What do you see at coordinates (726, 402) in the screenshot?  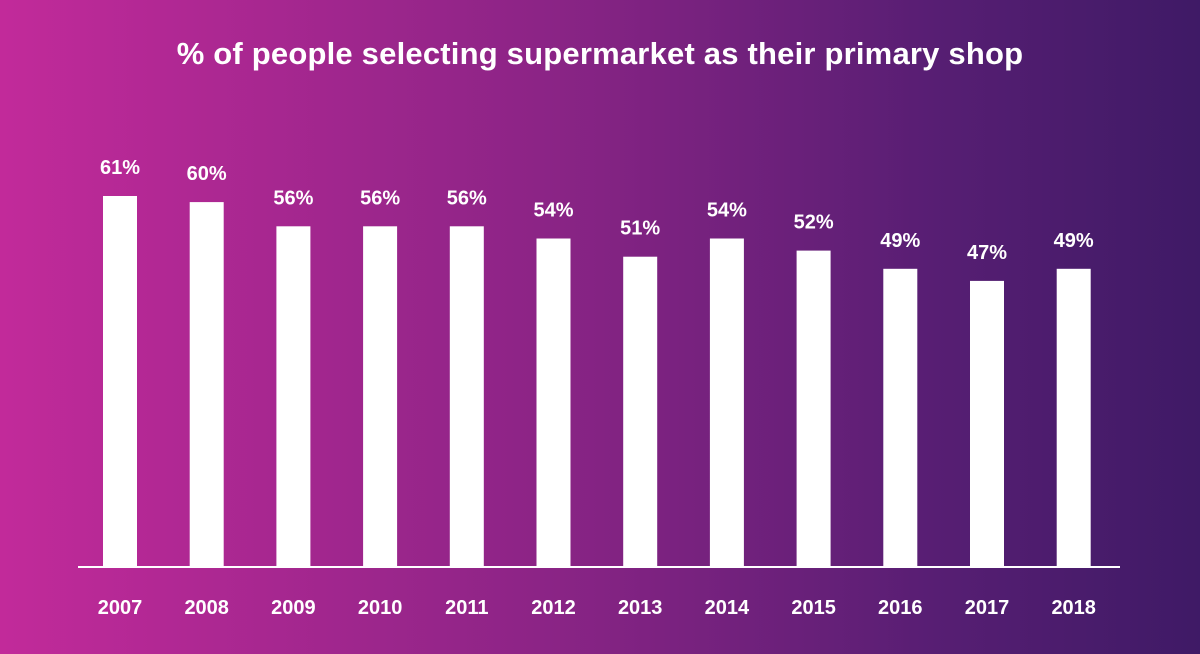 I see `bar-2014` at bounding box center [726, 402].